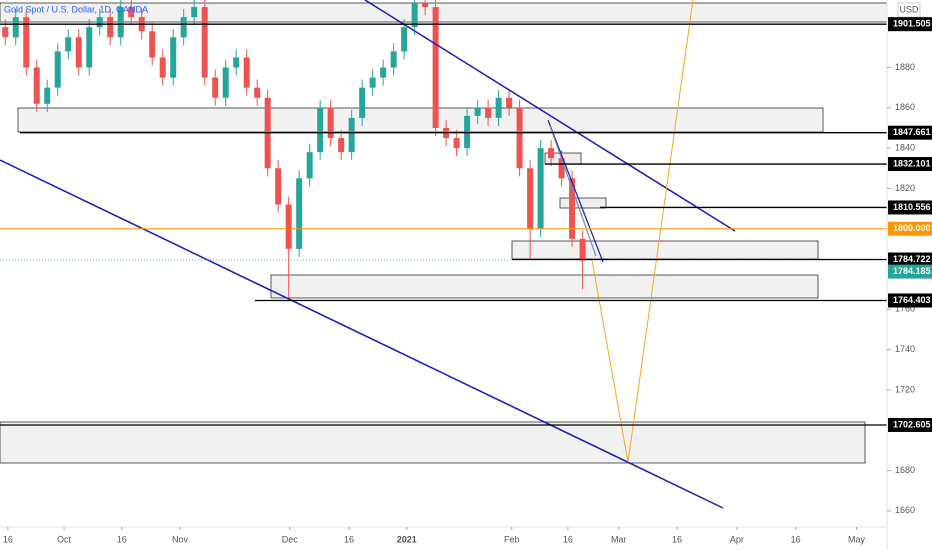 This screenshot has height=550, width=932. Describe the element at coordinates (905, 67) in the screenshot. I see `y-tick-label: 1880` at that location.